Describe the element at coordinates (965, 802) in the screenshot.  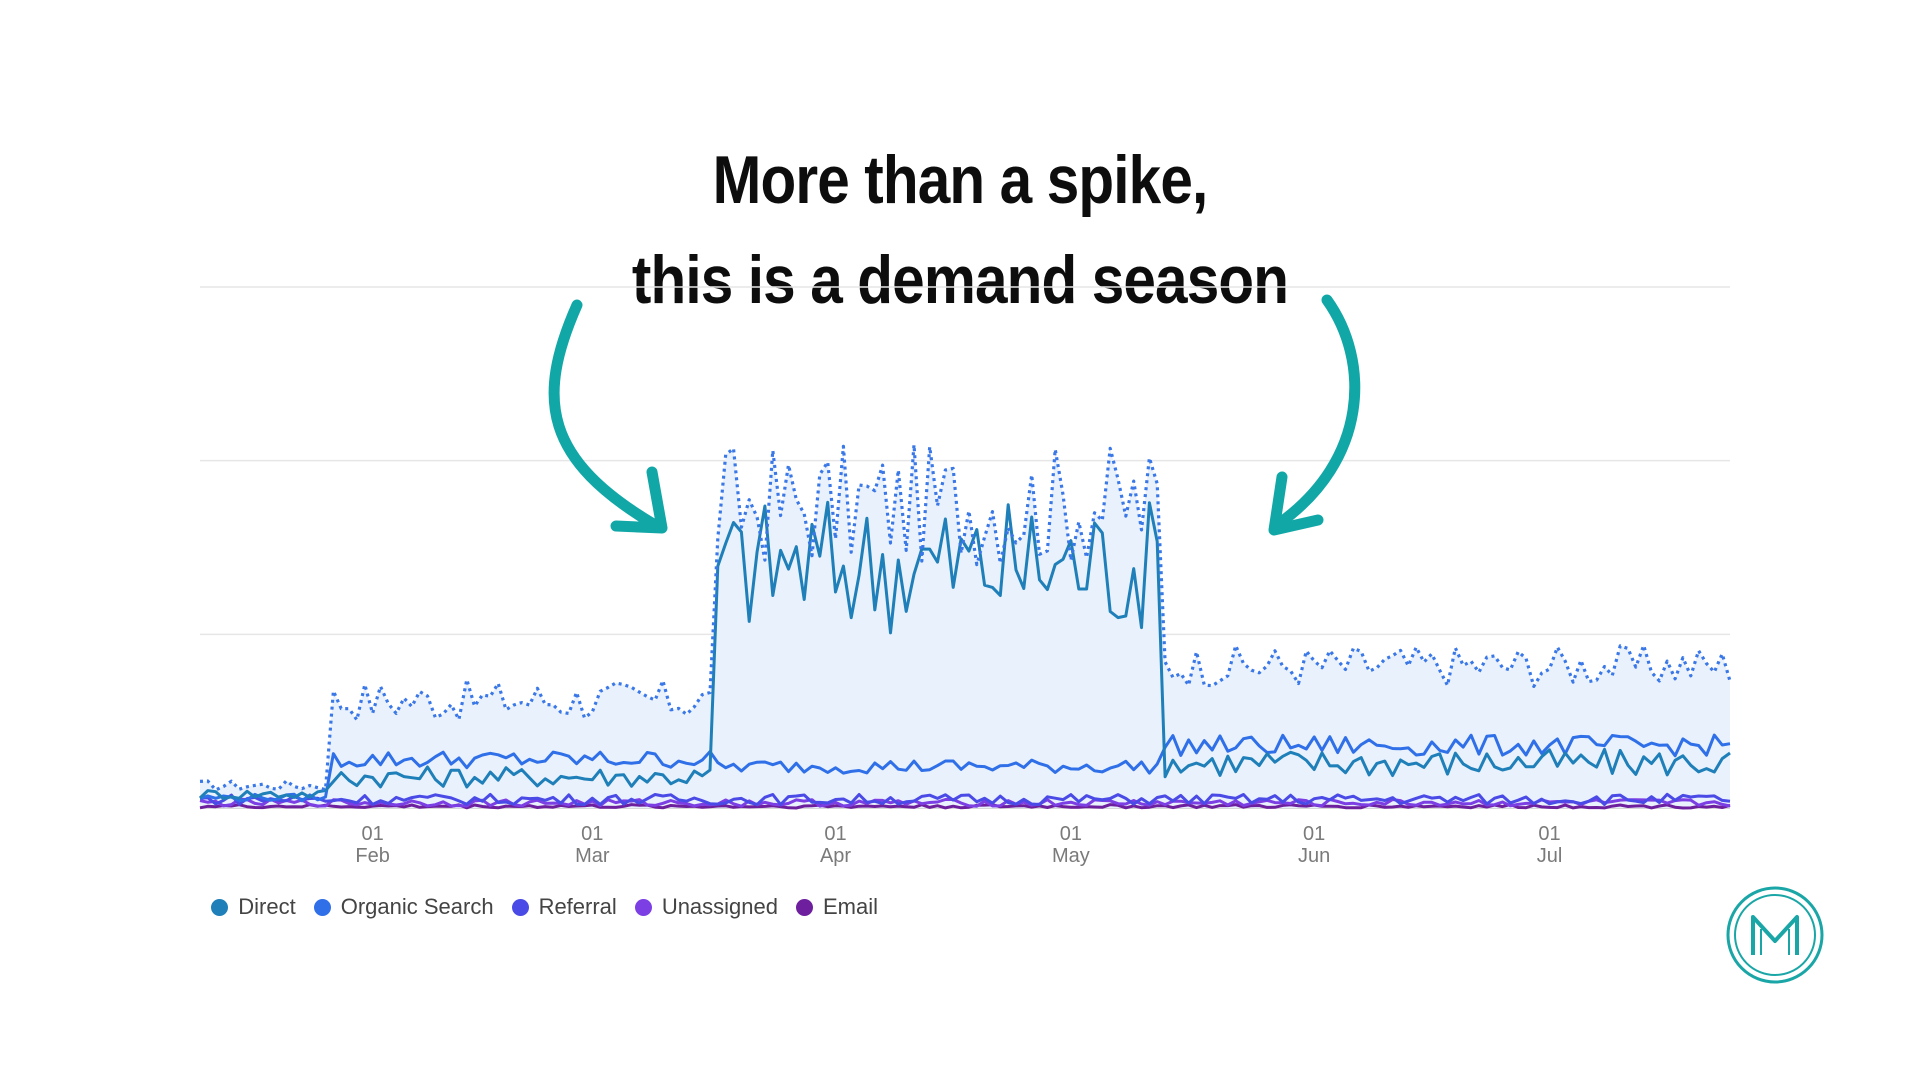
I see `series-line-unassigned` at that location.